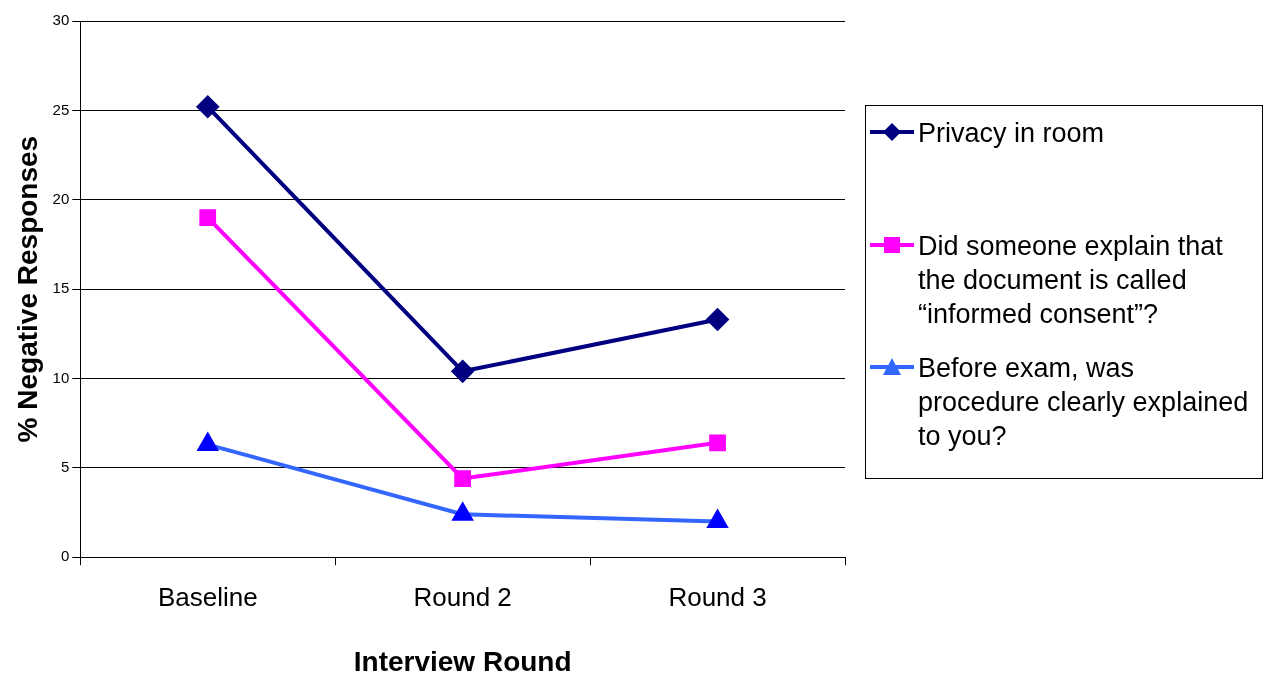 This screenshot has width=1272, height=692. What do you see at coordinates (462, 661) in the screenshot?
I see `x-axis-title: Interview Round` at bounding box center [462, 661].